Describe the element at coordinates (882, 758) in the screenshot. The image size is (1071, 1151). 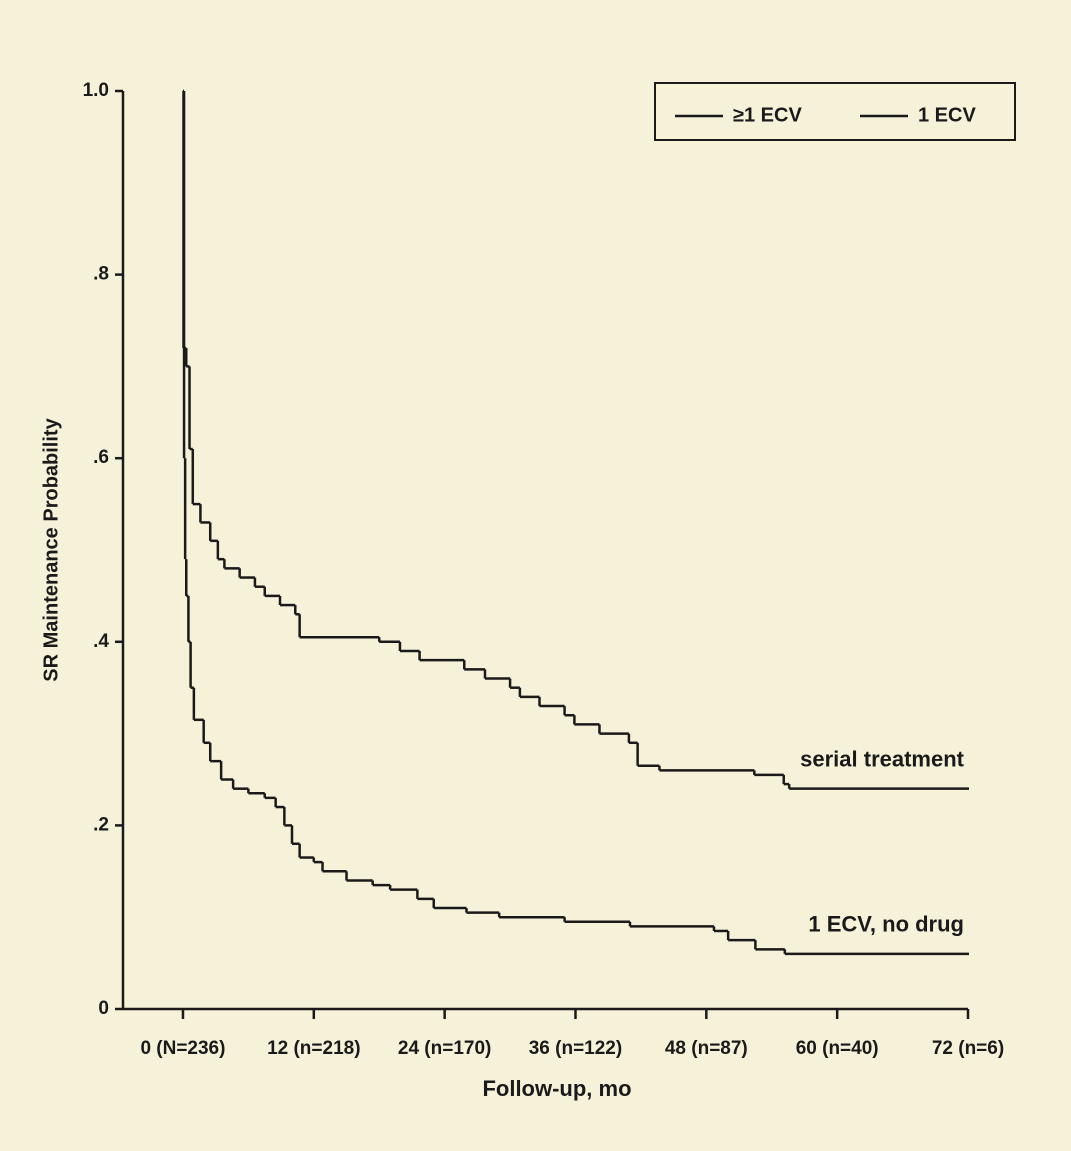
I see `curve-annotation: serial treatment` at that location.